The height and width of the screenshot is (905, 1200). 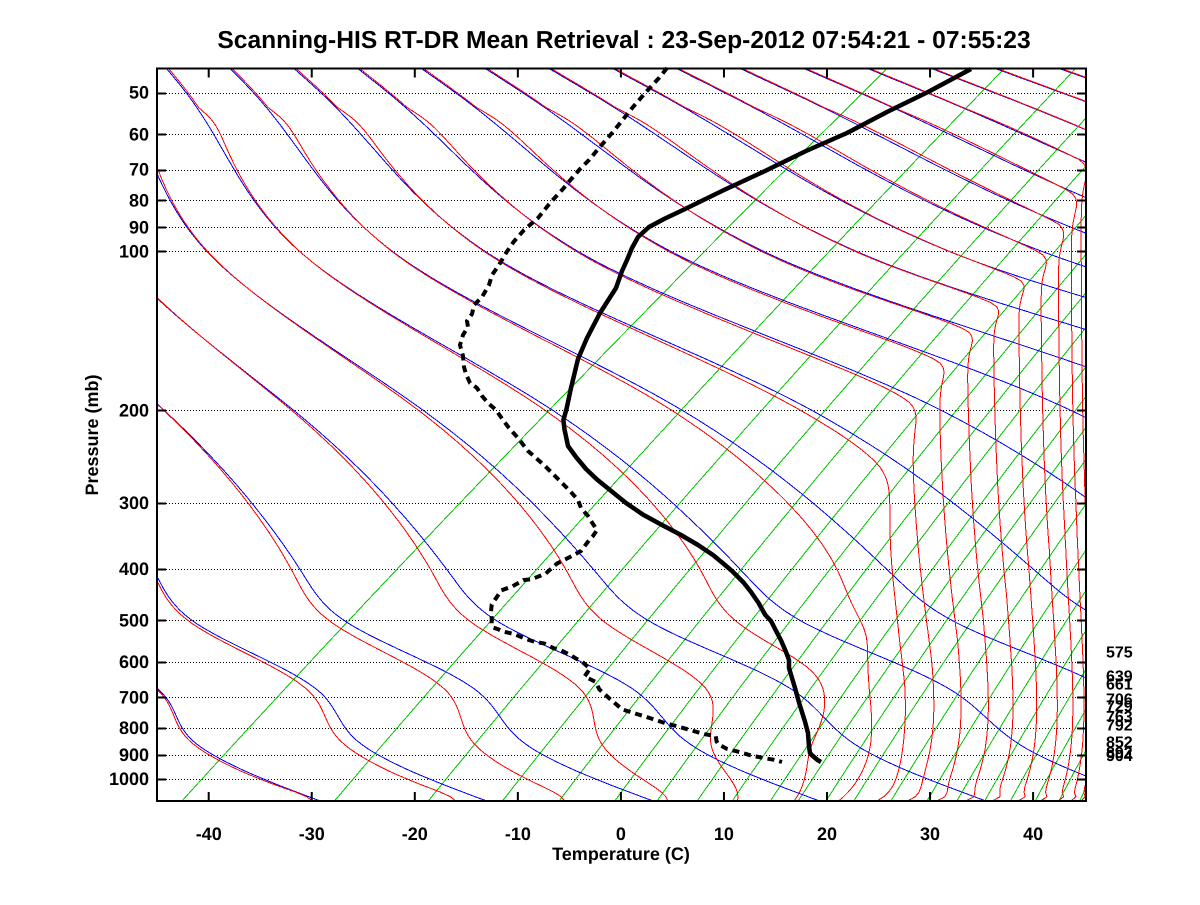 I want to click on svg-text: 20, so click(x=827, y=834).